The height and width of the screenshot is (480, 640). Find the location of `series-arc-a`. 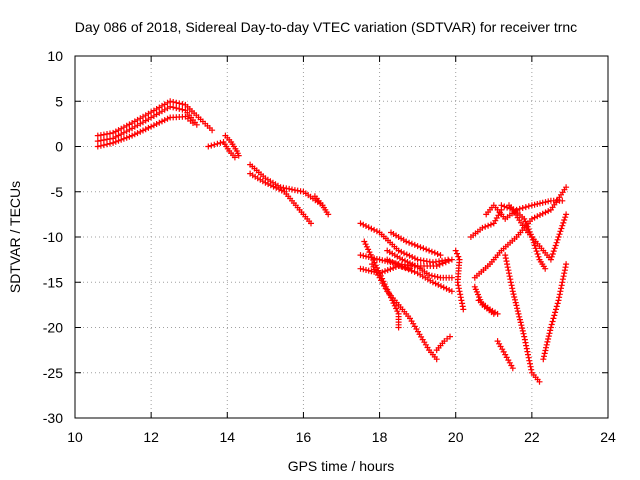

series-arc-a is located at coordinates (155, 118).